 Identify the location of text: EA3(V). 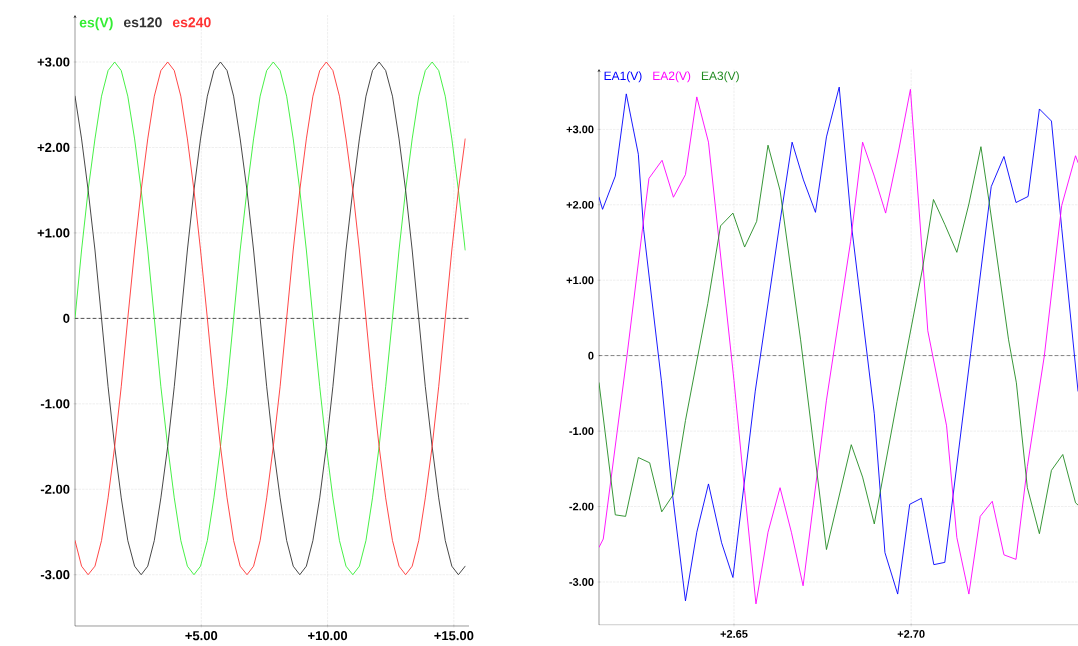
(720, 77).